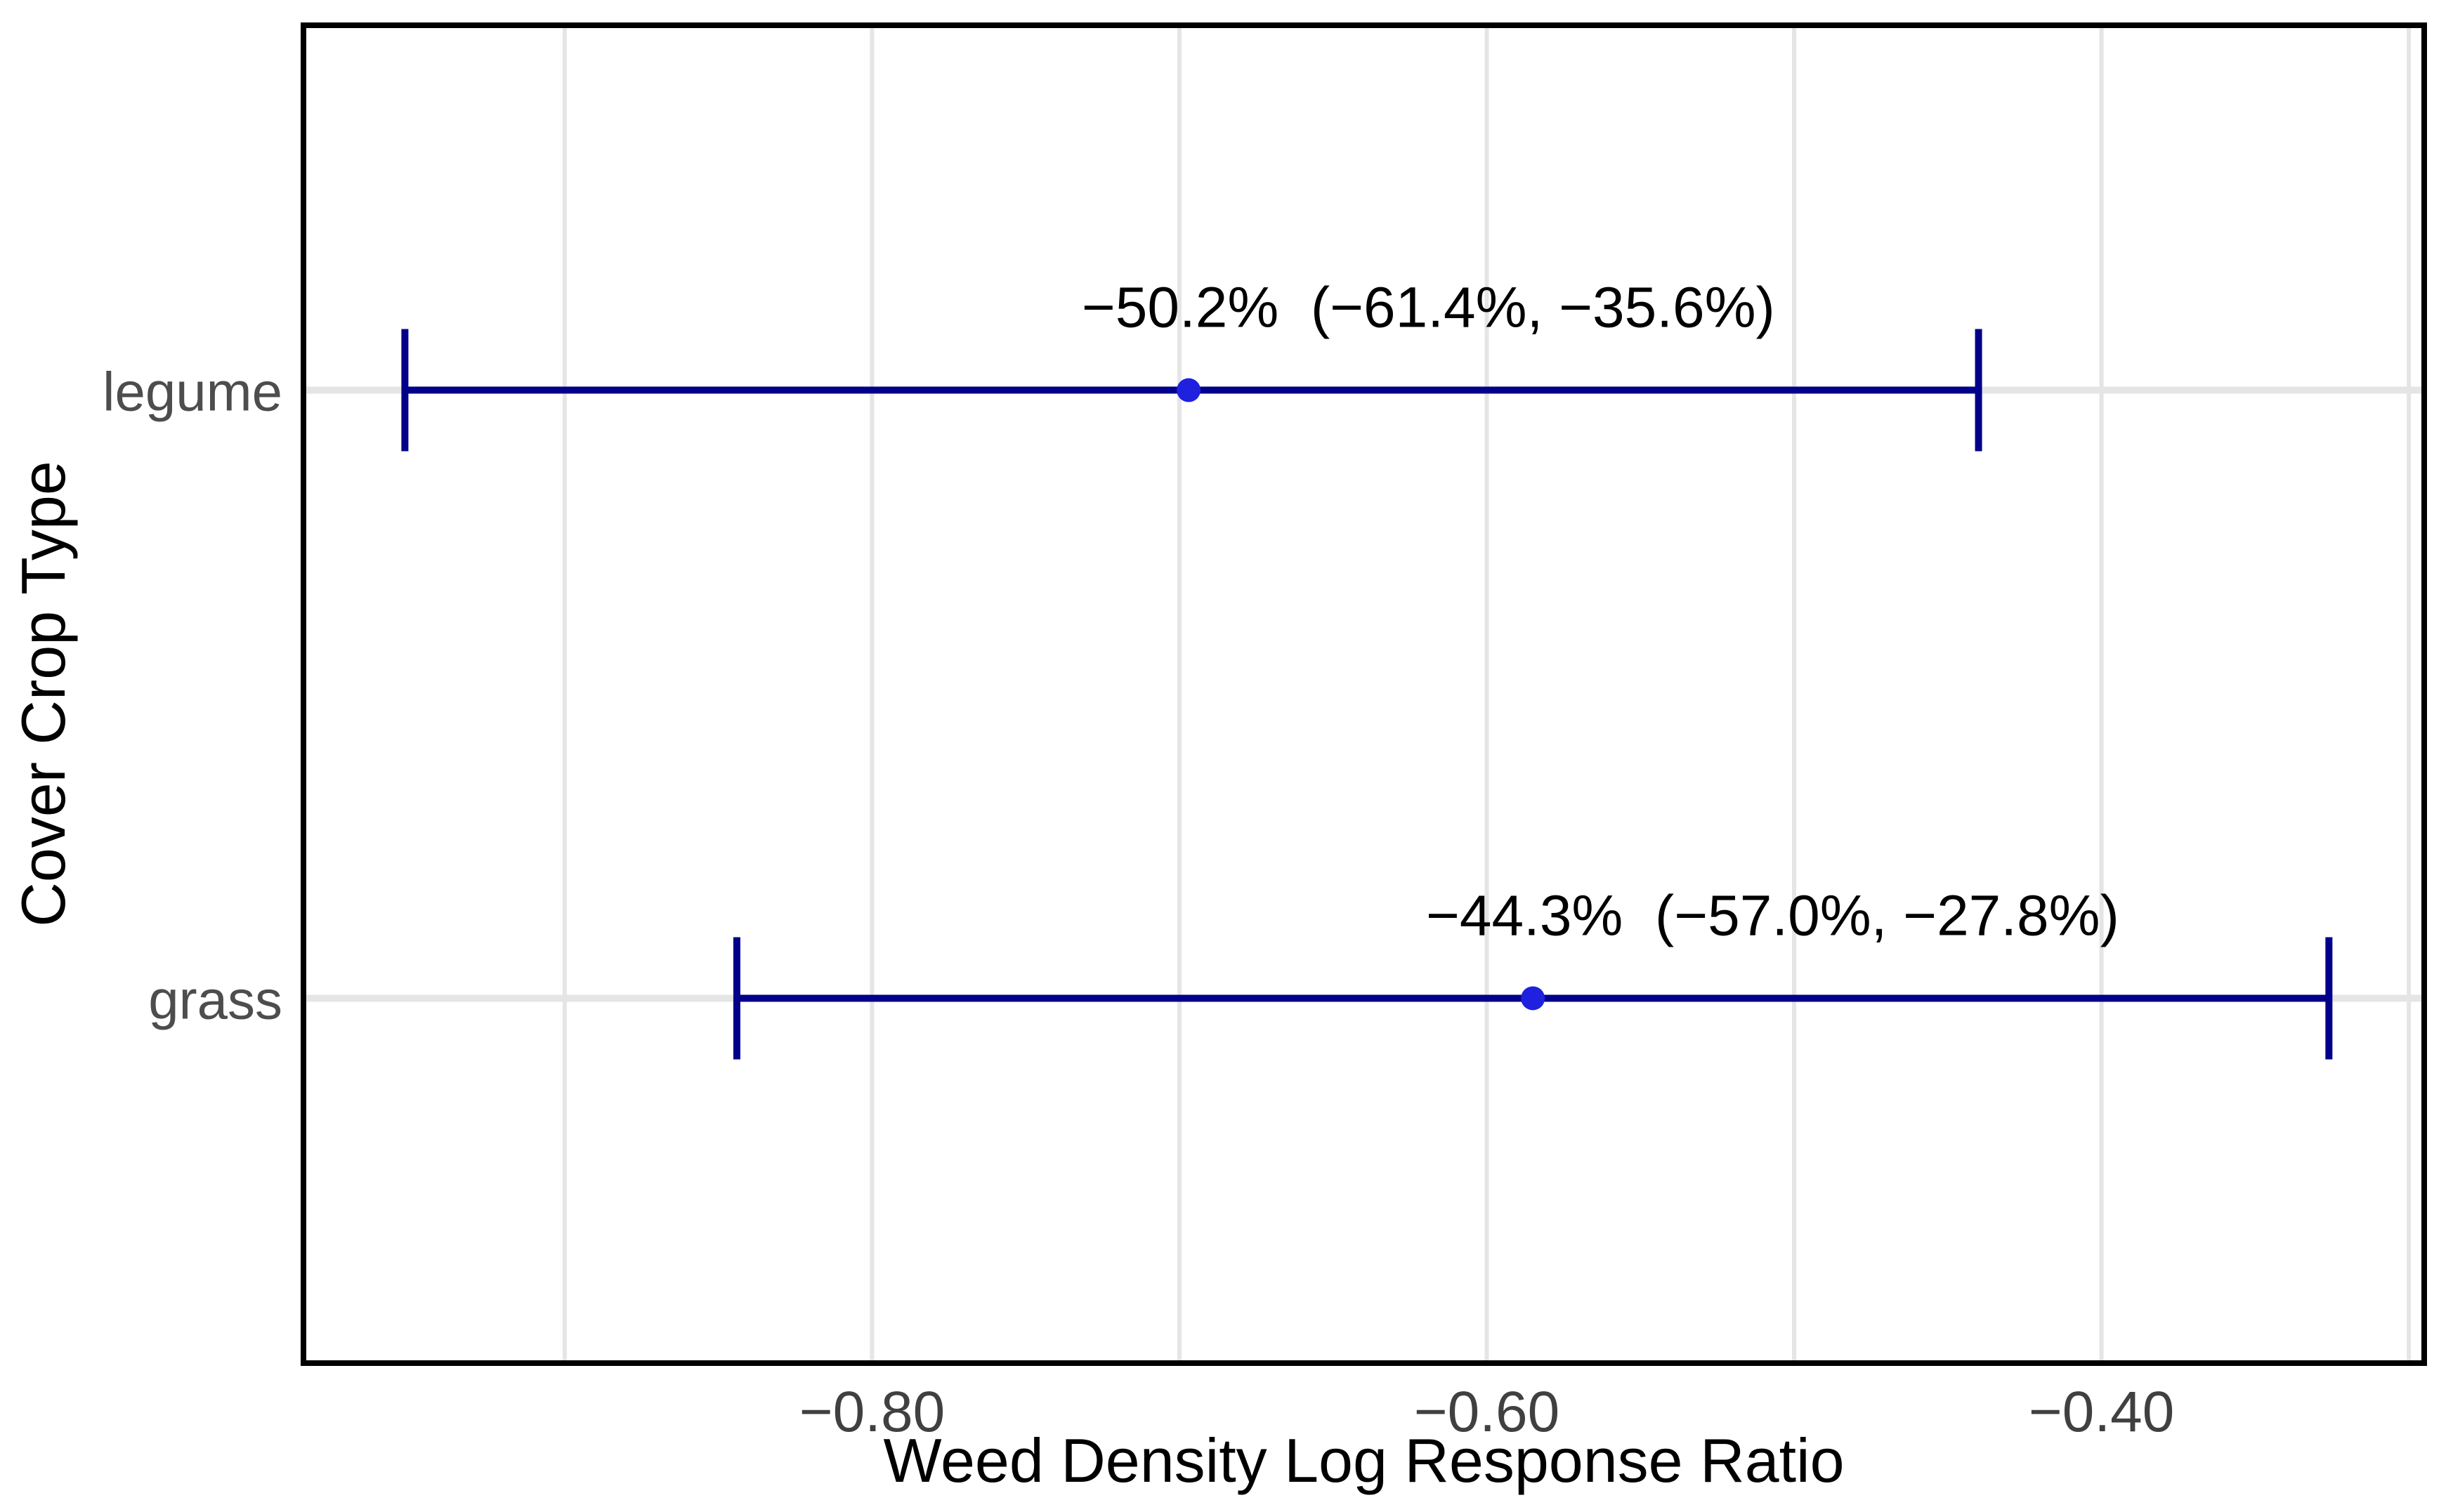 The image size is (2453, 1512). Describe the element at coordinates (872, 1412) in the screenshot. I see `x-tick-label: −0.80` at that location.